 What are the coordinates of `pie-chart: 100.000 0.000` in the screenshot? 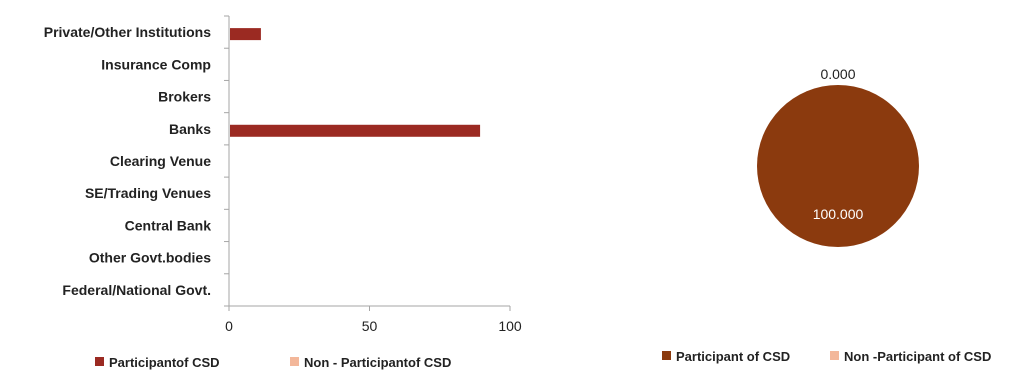 It's located at (838, 156).